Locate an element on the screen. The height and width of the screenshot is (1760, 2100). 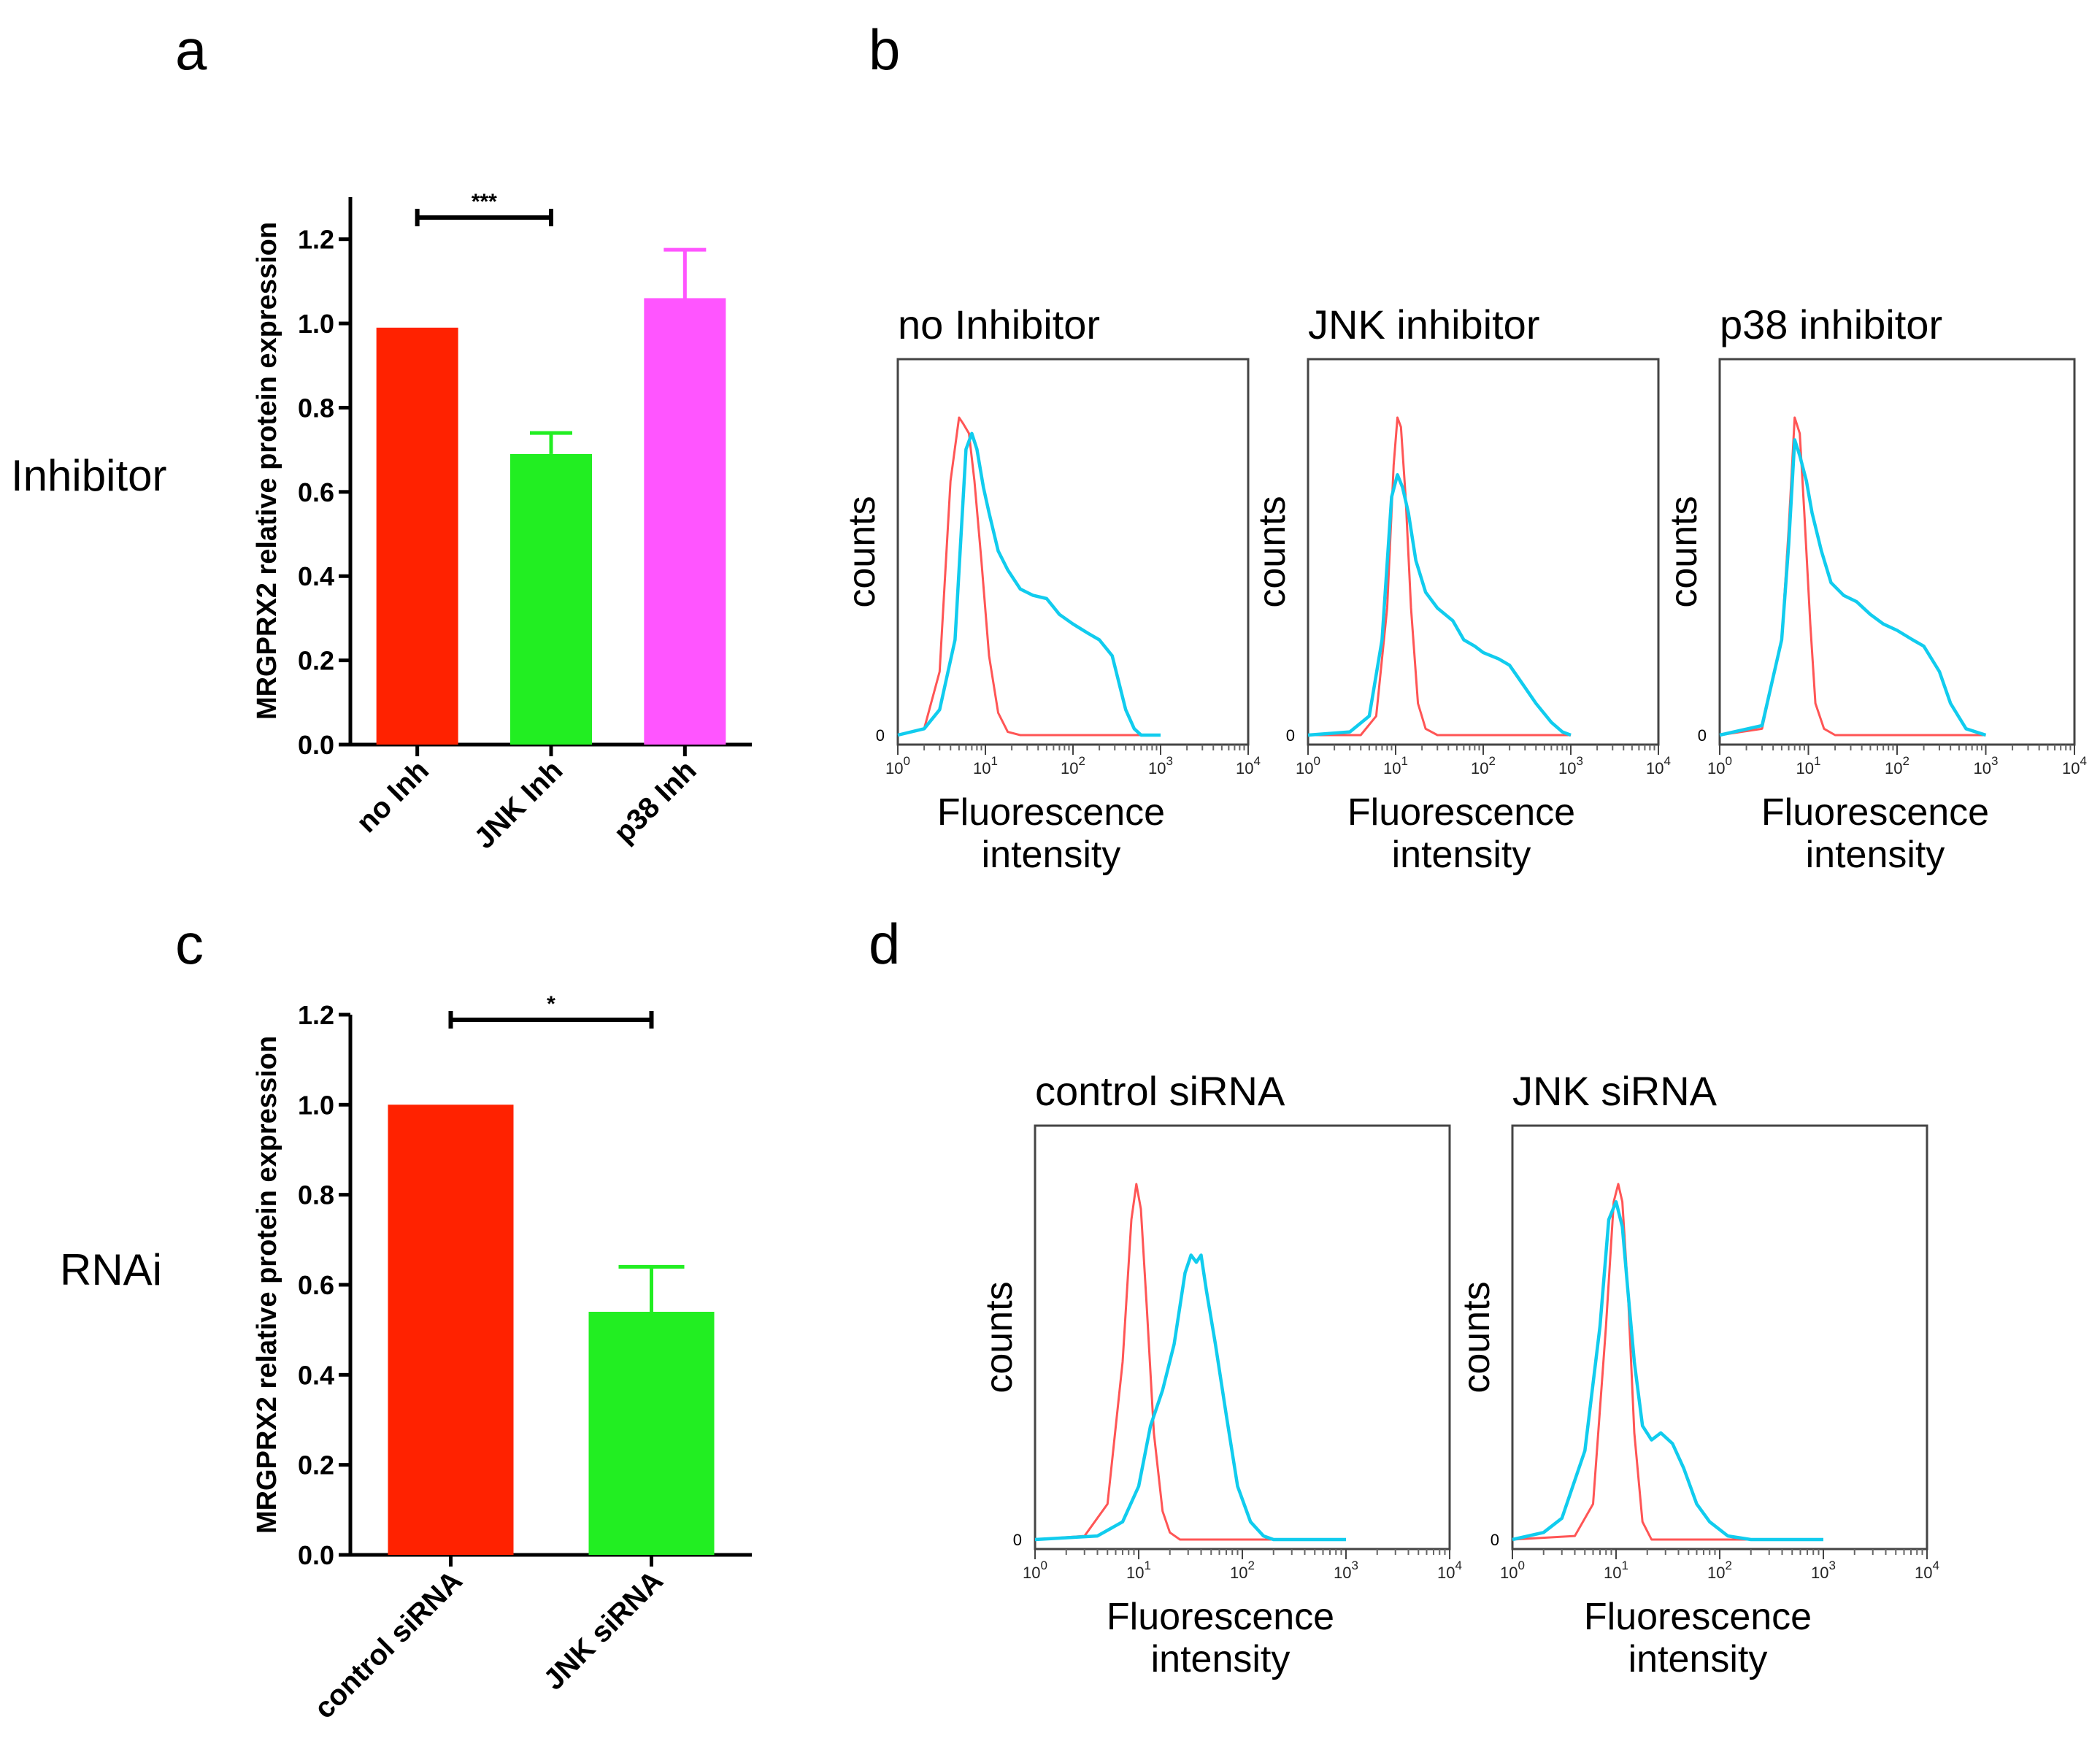
plot-title: JNK inhibitor is located at coordinates (1423, 324).